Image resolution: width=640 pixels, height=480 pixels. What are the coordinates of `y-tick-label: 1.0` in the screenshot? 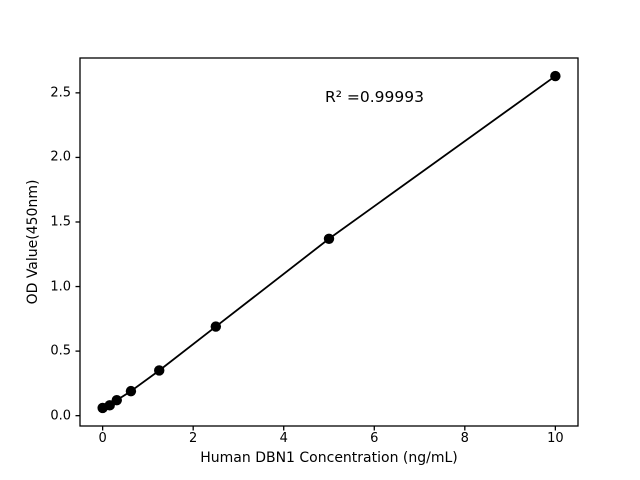 It's located at (60, 287).